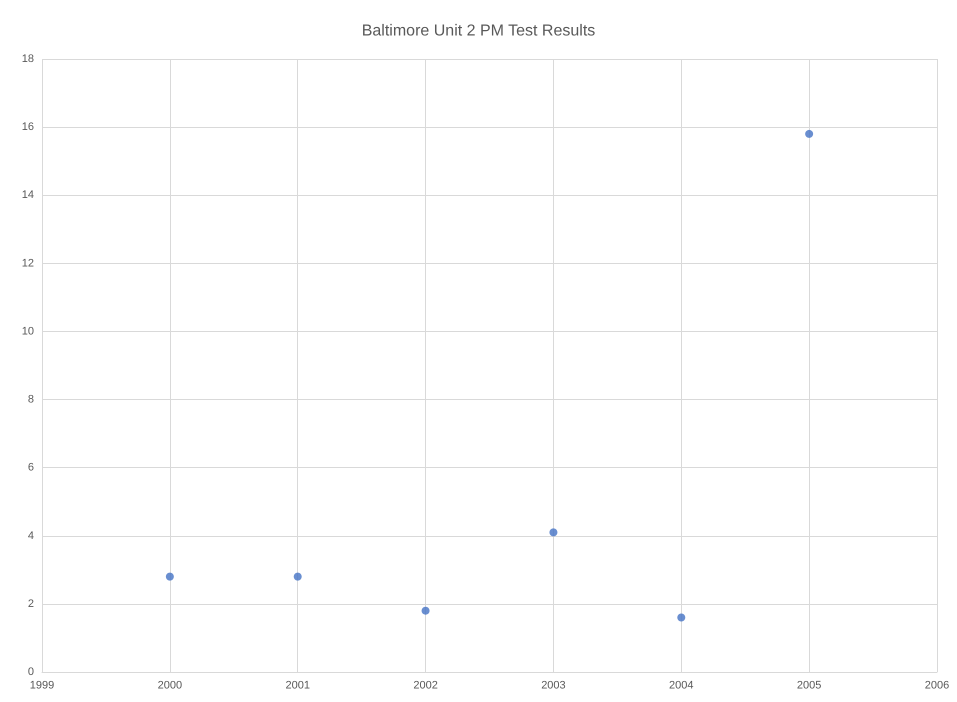 The height and width of the screenshot is (702, 957). What do you see at coordinates (28, 195) in the screenshot?
I see `y-tick-label: 14` at bounding box center [28, 195].